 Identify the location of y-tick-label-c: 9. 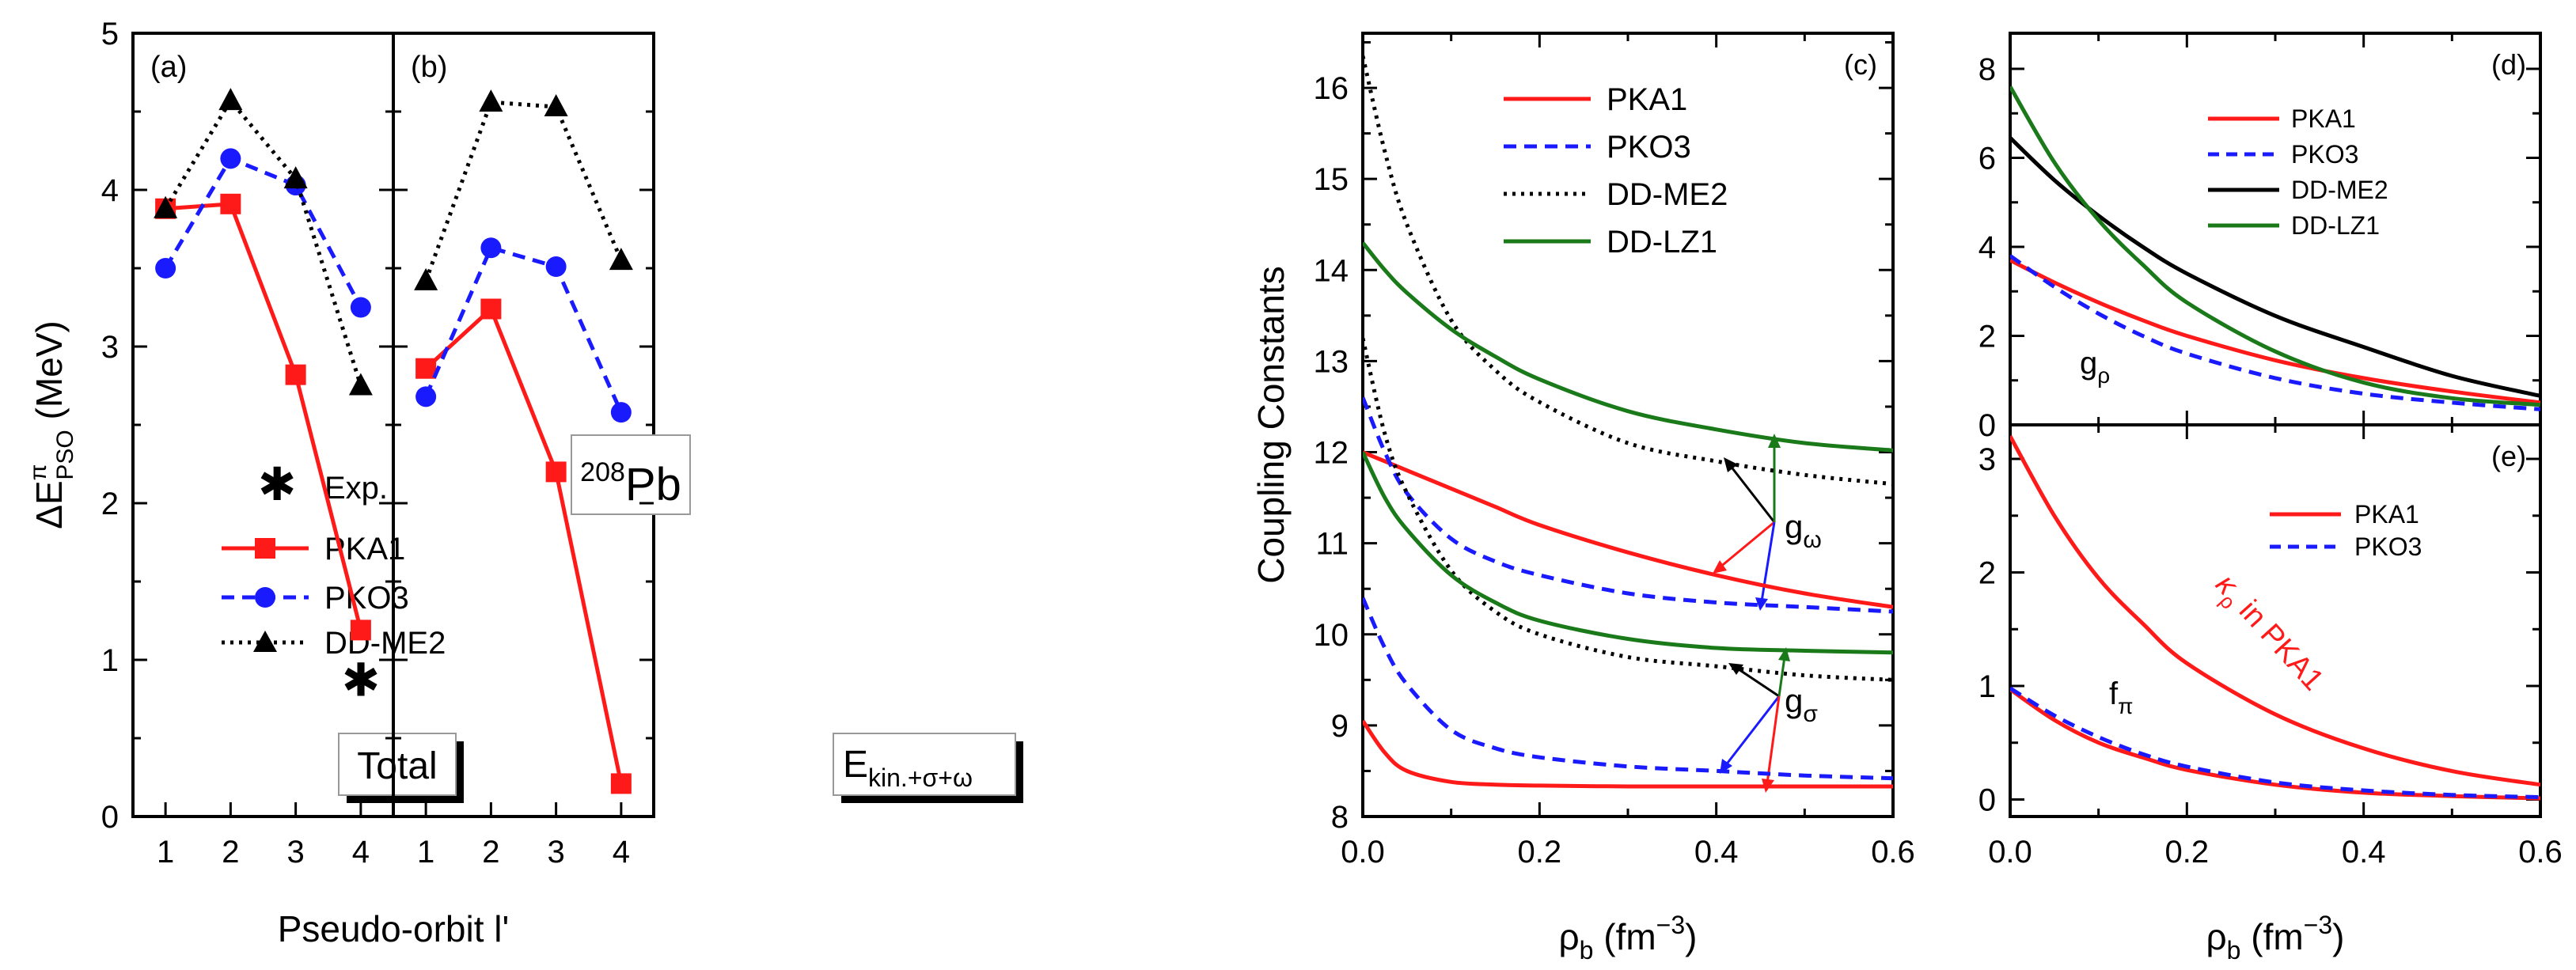
(1340, 726).